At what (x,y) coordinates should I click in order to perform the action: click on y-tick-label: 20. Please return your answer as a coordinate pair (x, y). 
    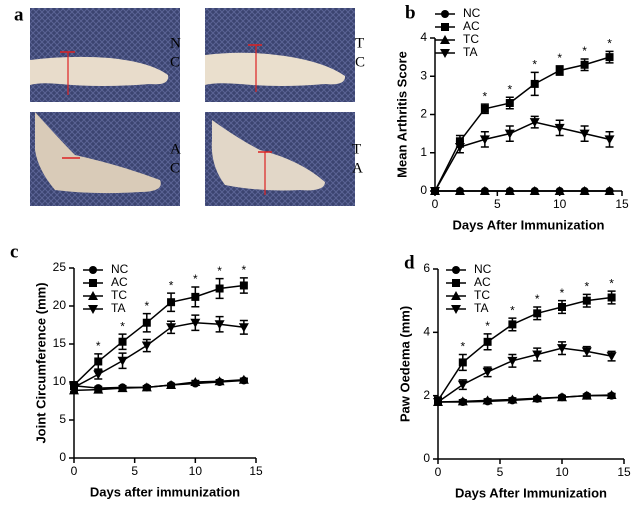
    Looking at the image, I should click on (60, 305).